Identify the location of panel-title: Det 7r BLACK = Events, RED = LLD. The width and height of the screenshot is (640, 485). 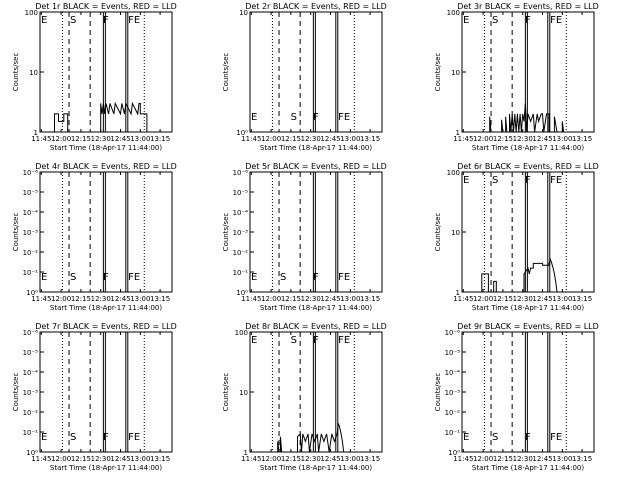
(106, 326).